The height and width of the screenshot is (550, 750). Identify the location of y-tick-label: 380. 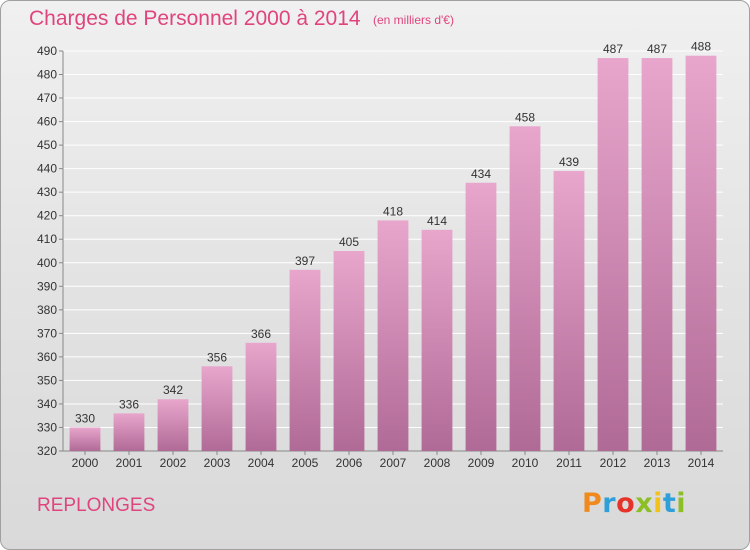
(47, 310).